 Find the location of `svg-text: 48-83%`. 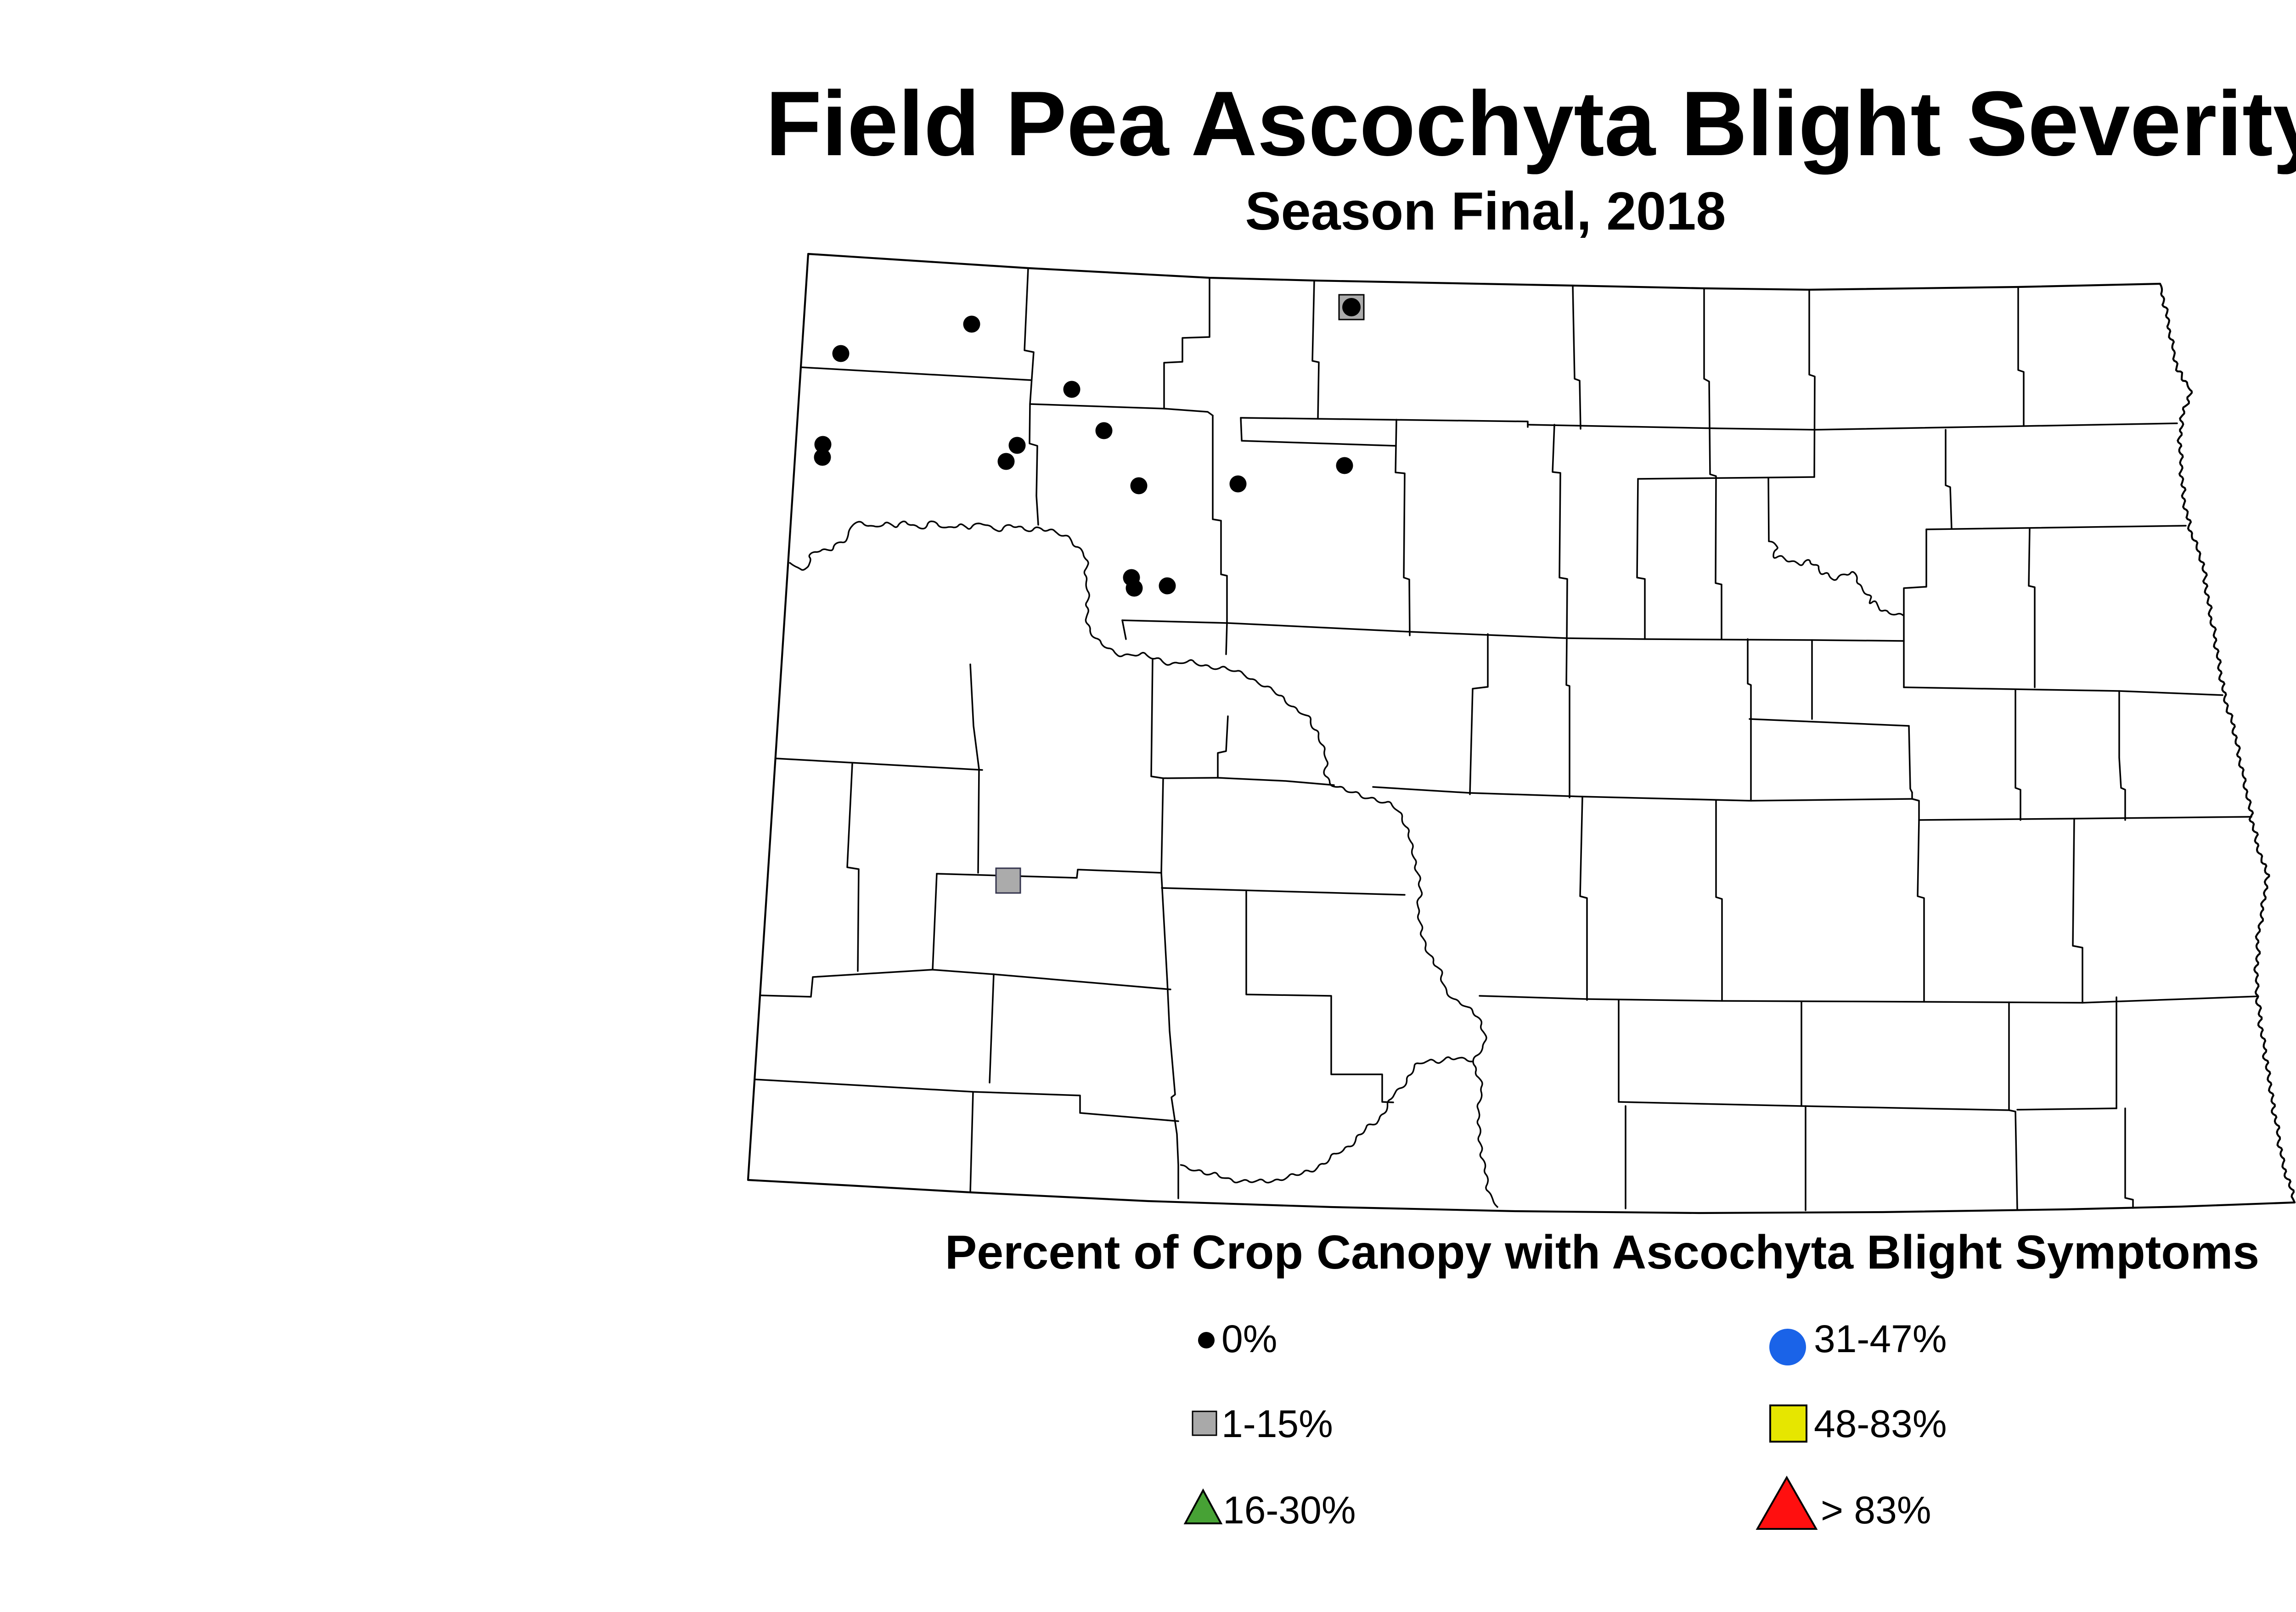

svg-text: 48-83% is located at coordinates (1880, 1423).